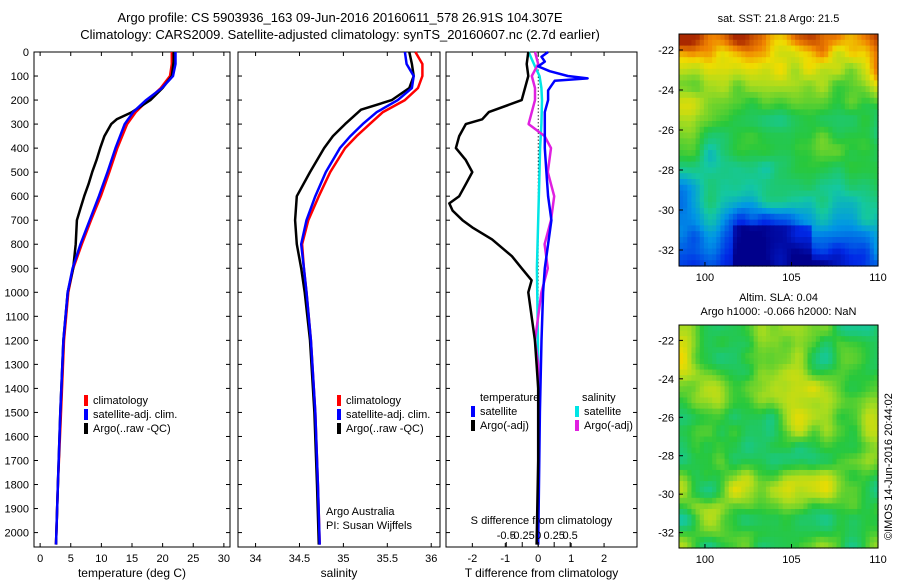  What do you see at coordinates (473, 425) in the screenshot?
I see `difference-t-legend-swatch` at bounding box center [473, 425].